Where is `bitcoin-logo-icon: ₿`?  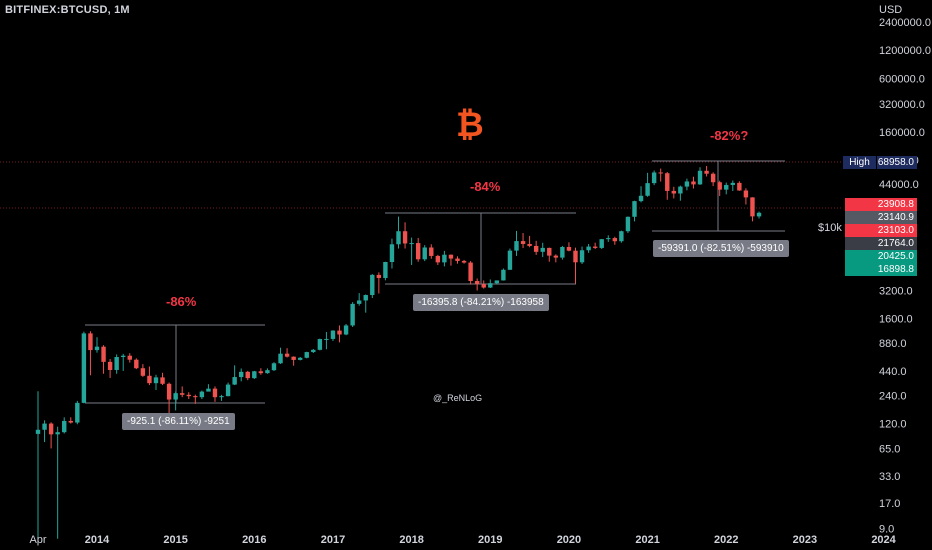 bitcoin-logo-icon: ₿ is located at coordinates (470, 125).